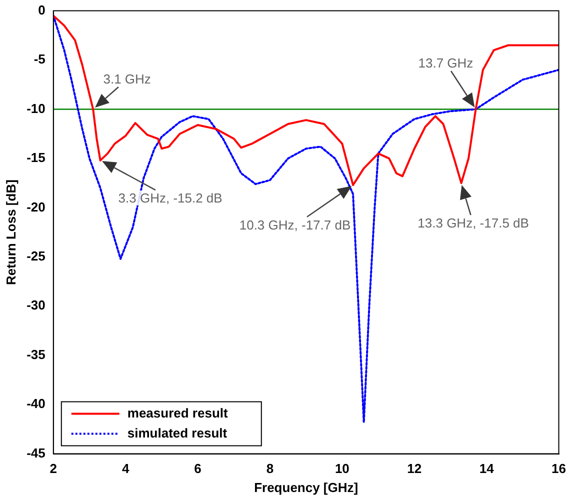 This screenshot has width=569, height=496. Describe the element at coordinates (559, 468) in the screenshot. I see `x-tick-label: 16` at that location.